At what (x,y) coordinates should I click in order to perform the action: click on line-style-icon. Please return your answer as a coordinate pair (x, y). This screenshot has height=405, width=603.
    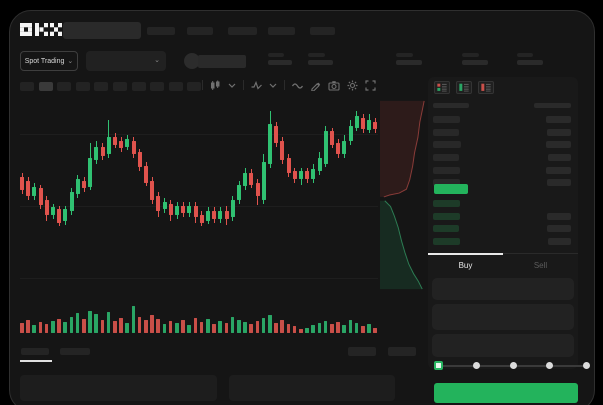
    Looking at the image, I should click on (297, 85).